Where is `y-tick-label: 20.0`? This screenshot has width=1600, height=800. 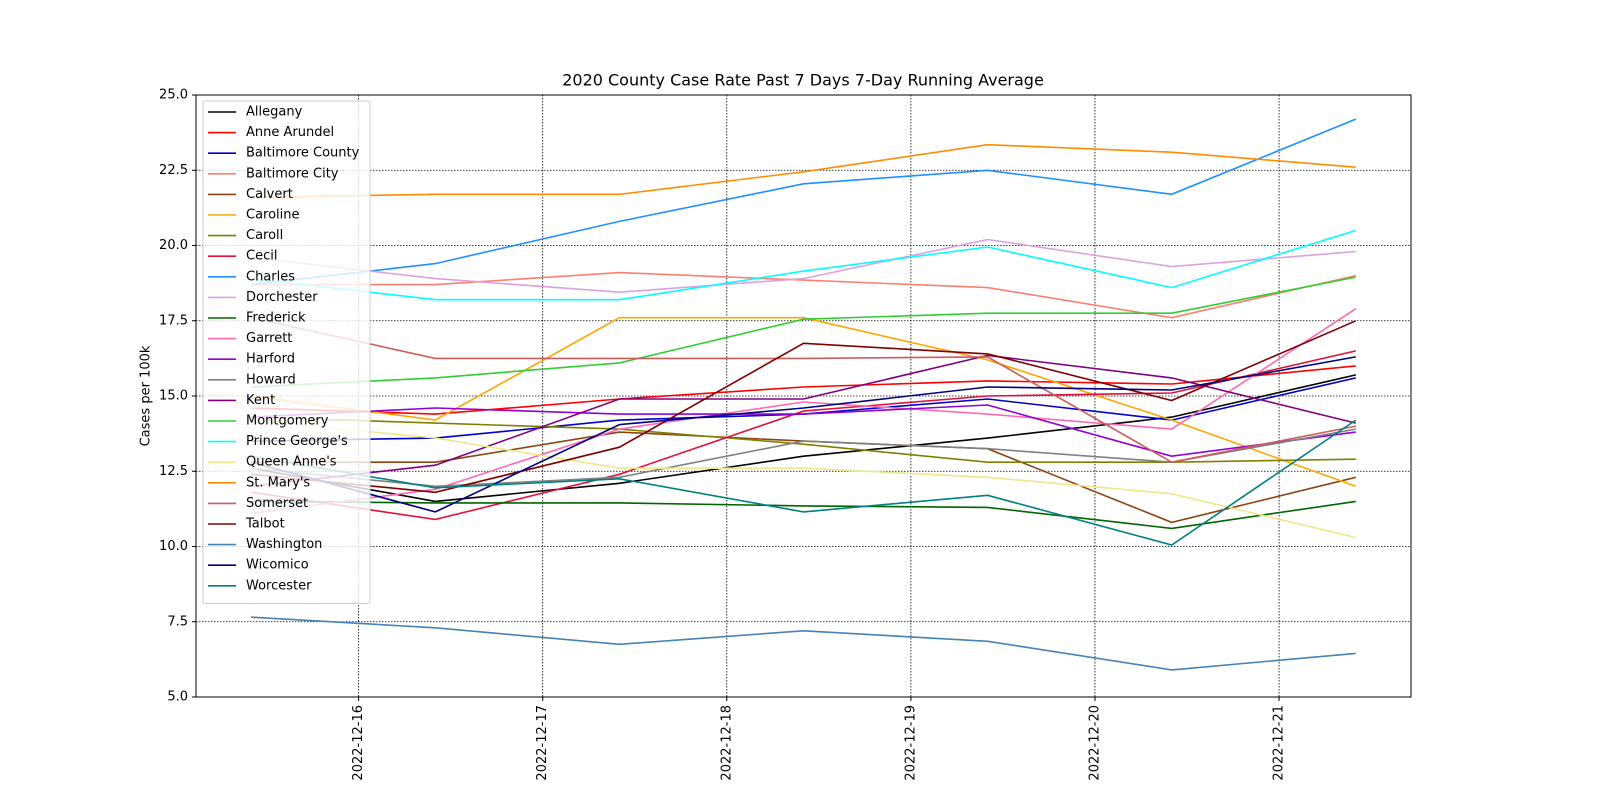 y-tick-label: 20.0 is located at coordinates (173, 245).